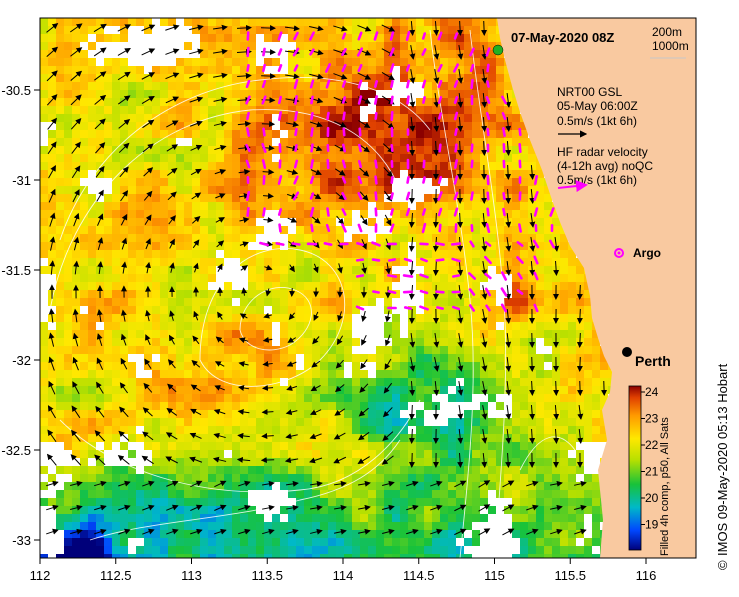  I want to click on y-tick-label: -30.5, so click(16, 90).